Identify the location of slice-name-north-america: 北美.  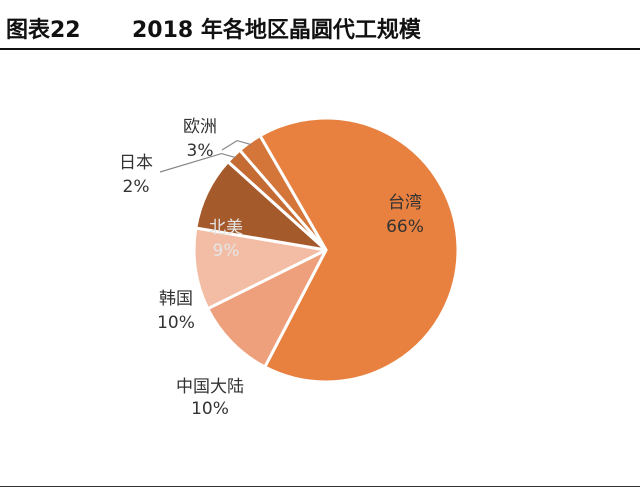
(226, 228).